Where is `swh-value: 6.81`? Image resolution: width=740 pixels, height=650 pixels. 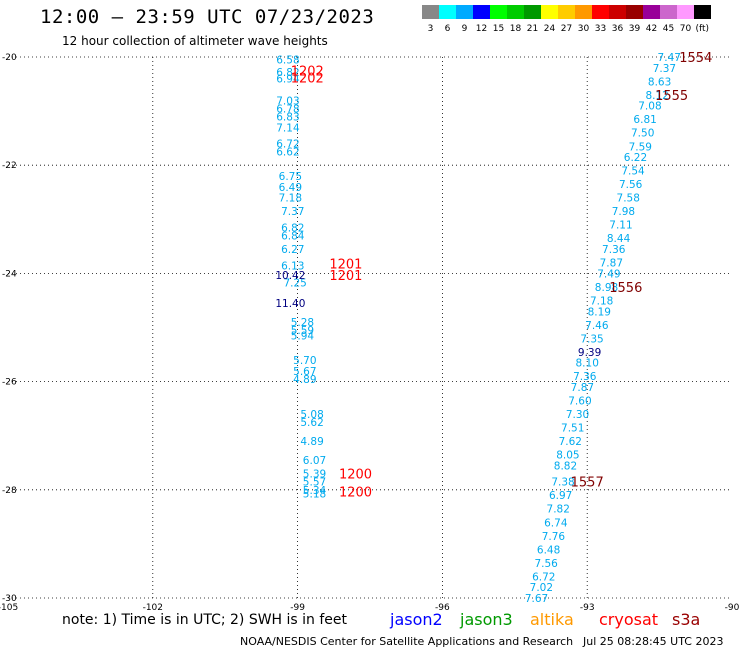 swh-value: 6.81 is located at coordinates (644, 120).